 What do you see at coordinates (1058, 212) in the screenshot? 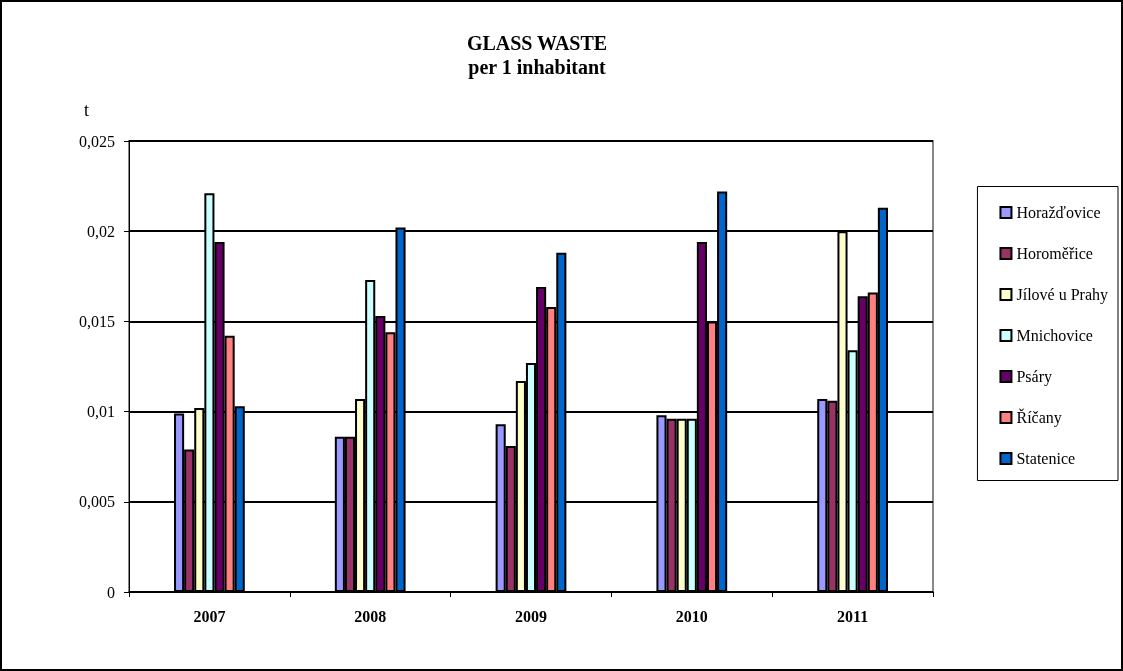
I see `legend-label: Horažďovice` at bounding box center [1058, 212].